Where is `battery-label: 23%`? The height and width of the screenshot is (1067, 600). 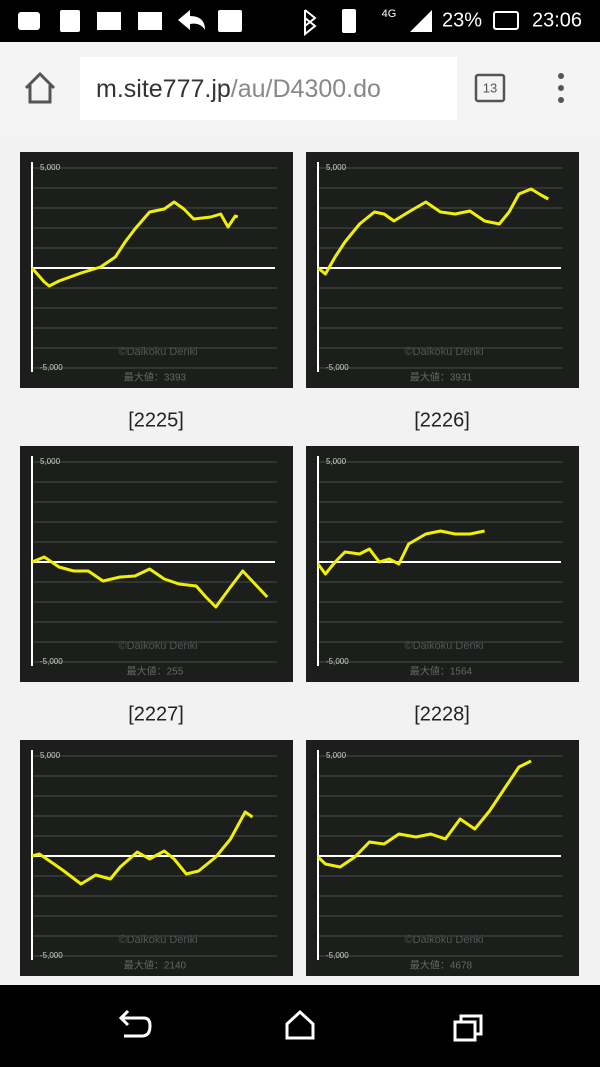
battery-label: 23% is located at coordinates (462, 20).